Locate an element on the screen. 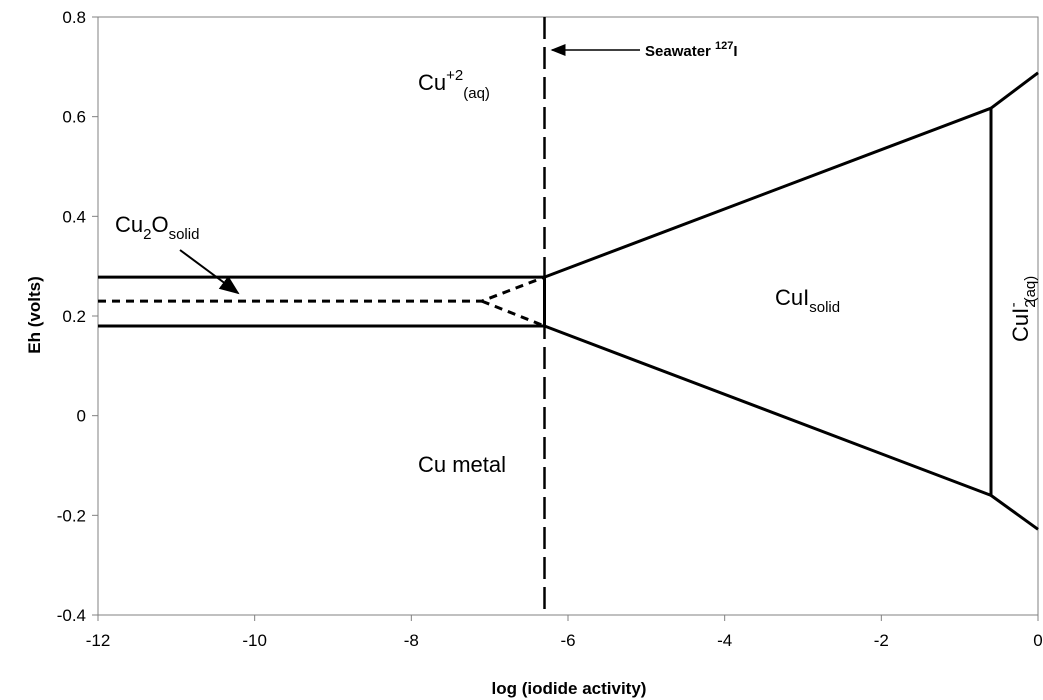 The width and height of the screenshot is (1043, 700). y-tick-label: -0.4 is located at coordinates (71, 615).